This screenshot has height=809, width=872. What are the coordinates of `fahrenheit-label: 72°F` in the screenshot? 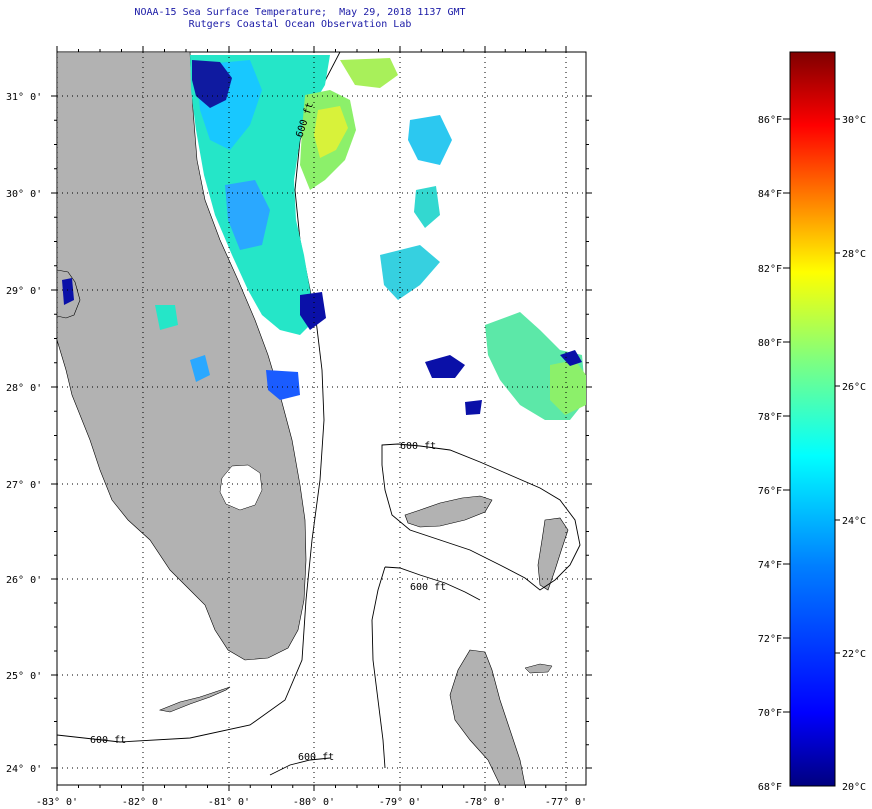 It's located at (770, 639).